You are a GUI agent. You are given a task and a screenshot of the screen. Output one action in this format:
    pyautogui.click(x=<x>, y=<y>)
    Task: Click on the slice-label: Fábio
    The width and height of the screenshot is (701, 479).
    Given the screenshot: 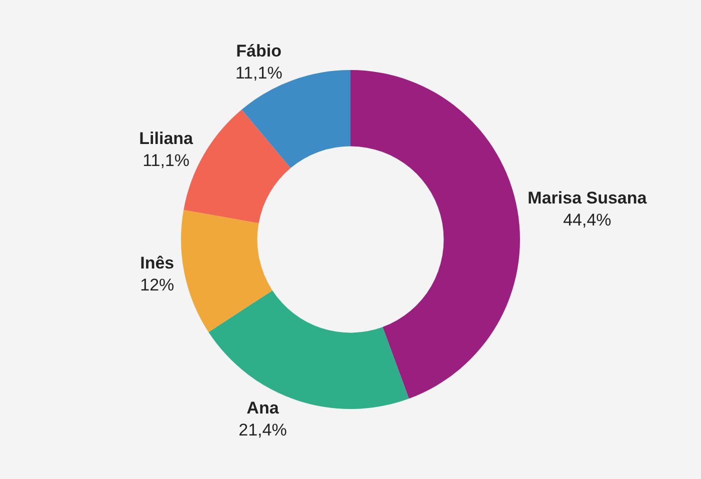 What is the action you would take?
    pyautogui.click(x=259, y=51)
    